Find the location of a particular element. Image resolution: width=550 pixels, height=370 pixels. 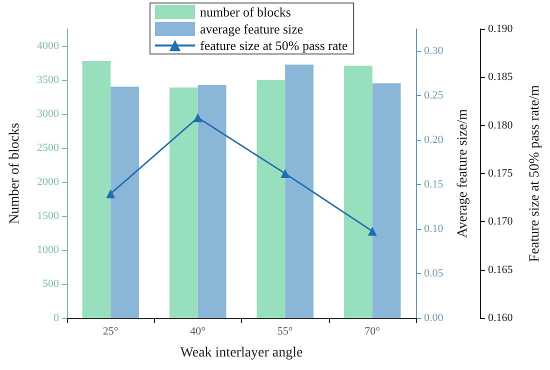

y-tick-label: 1500 is located at coordinates (48, 216).